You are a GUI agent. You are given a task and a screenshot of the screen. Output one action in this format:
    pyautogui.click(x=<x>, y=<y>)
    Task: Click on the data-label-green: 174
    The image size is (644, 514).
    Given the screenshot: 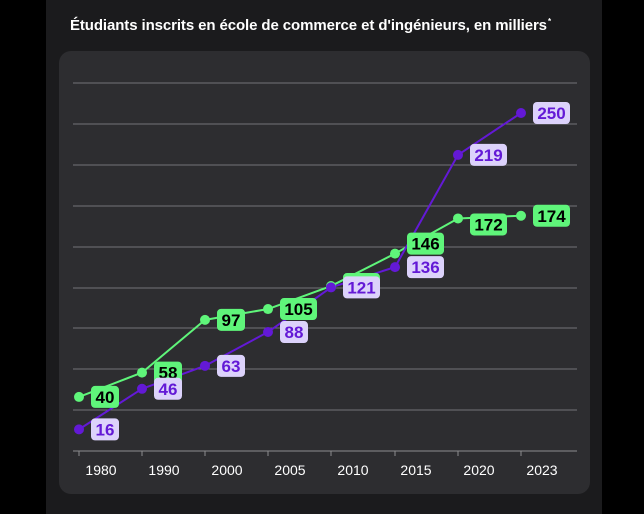 What is the action you would take?
    pyautogui.click(x=551, y=216)
    